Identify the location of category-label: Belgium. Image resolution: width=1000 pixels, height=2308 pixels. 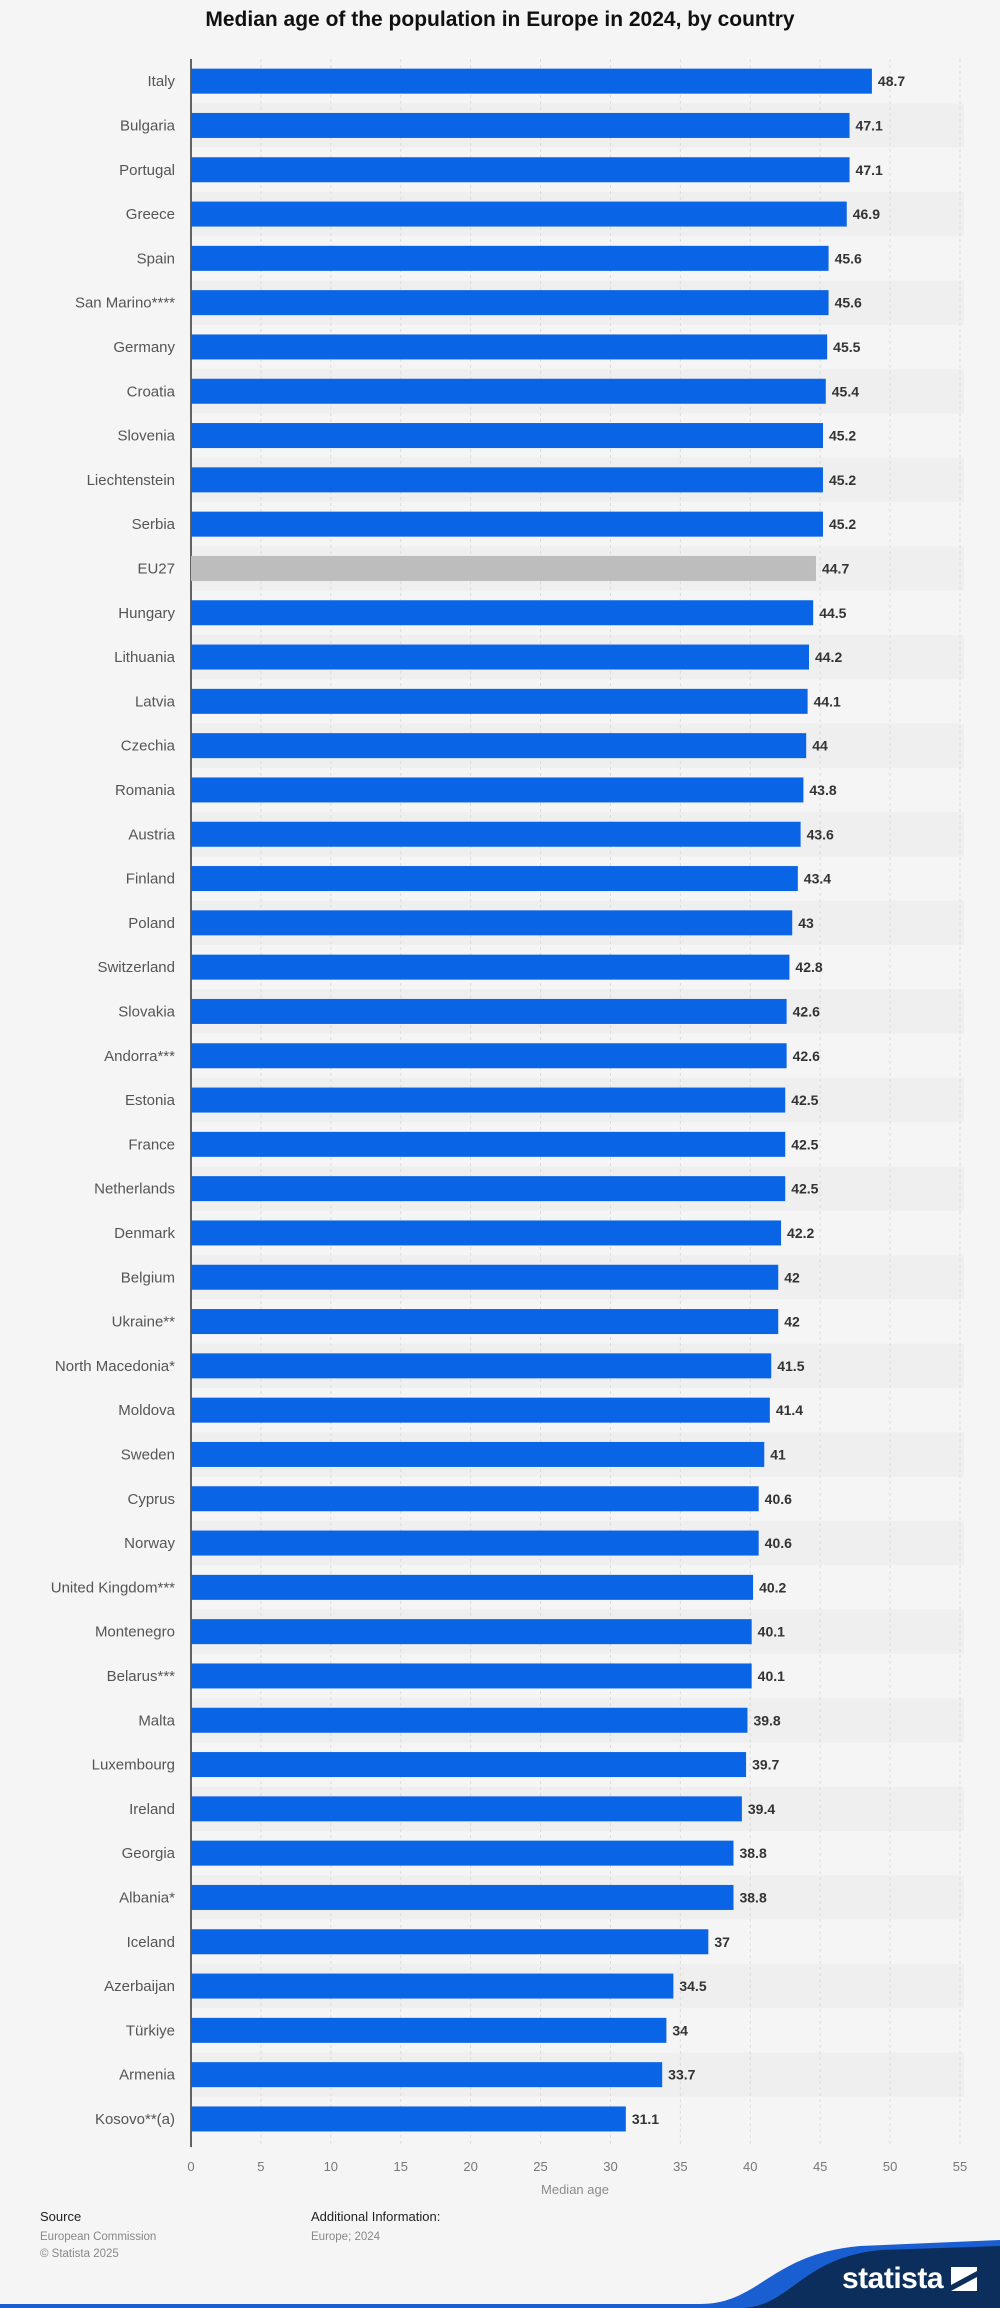
(148, 1277).